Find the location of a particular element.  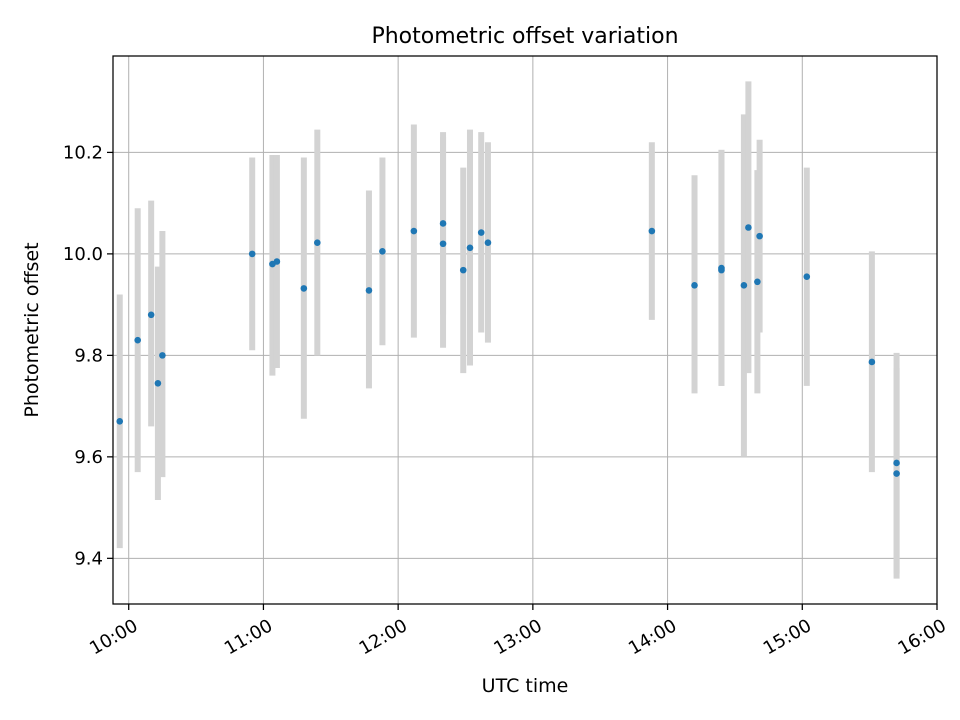

y-axis-label: Photometric offset is located at coordinates (32, 329).